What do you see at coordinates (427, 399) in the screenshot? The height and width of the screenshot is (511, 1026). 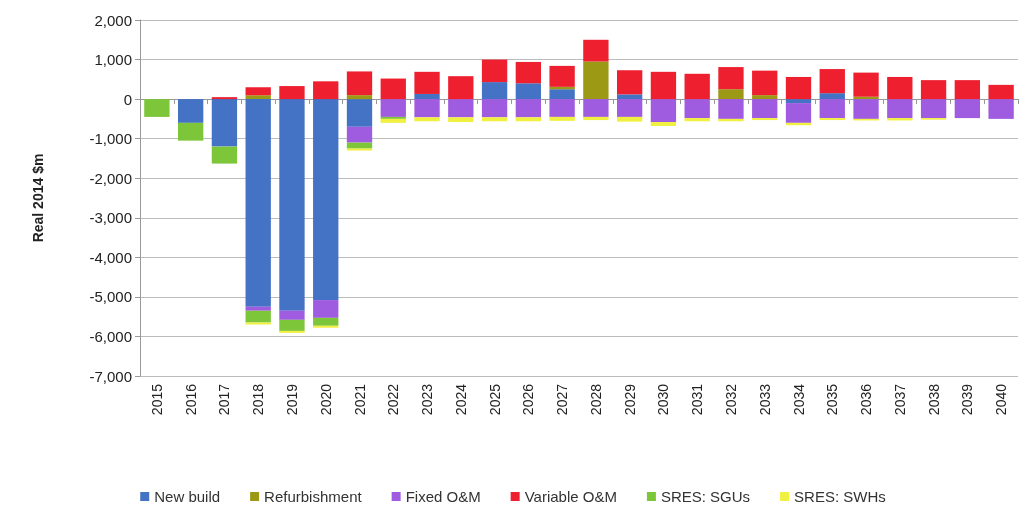 I see `x-tick-label: 2023` at bounding box center [427, 399].